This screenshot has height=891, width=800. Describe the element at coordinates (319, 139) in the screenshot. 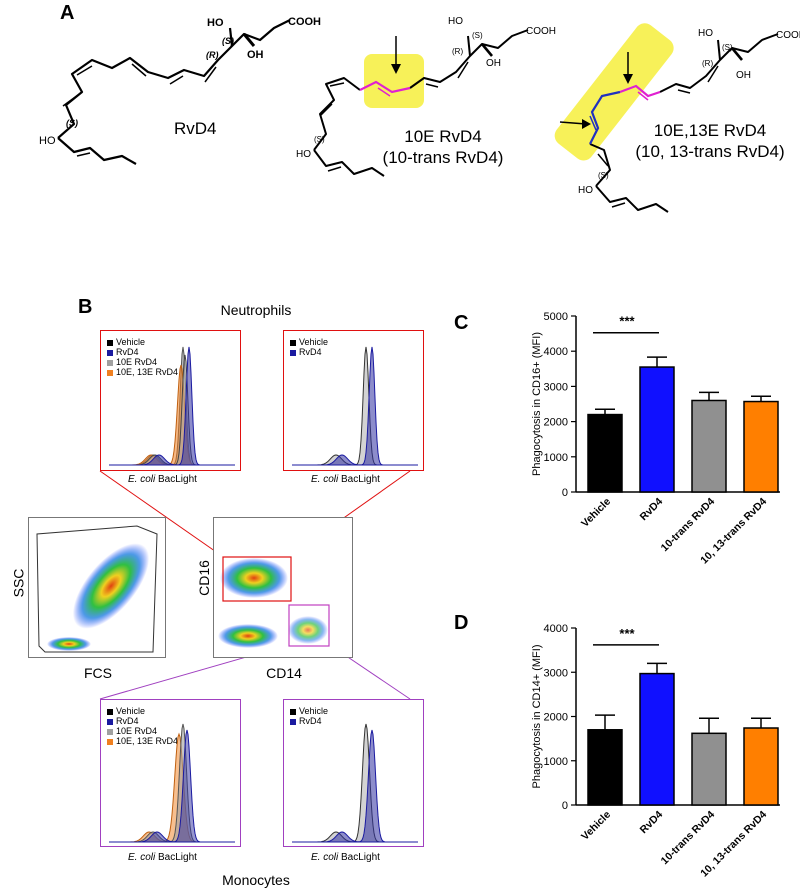

I see `trans10-s1: (S)` at that location.